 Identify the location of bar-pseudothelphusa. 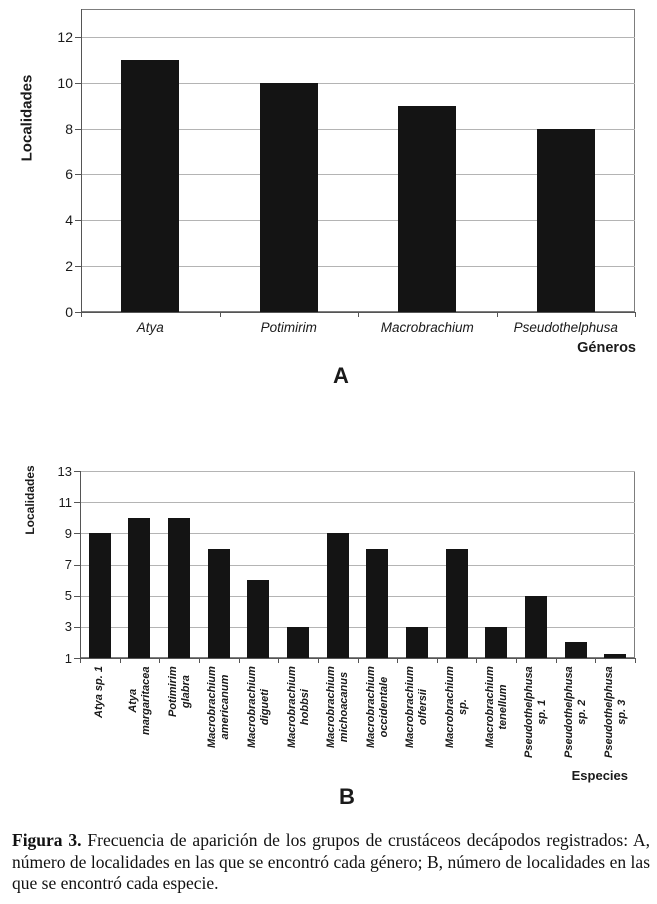
(565, 220).